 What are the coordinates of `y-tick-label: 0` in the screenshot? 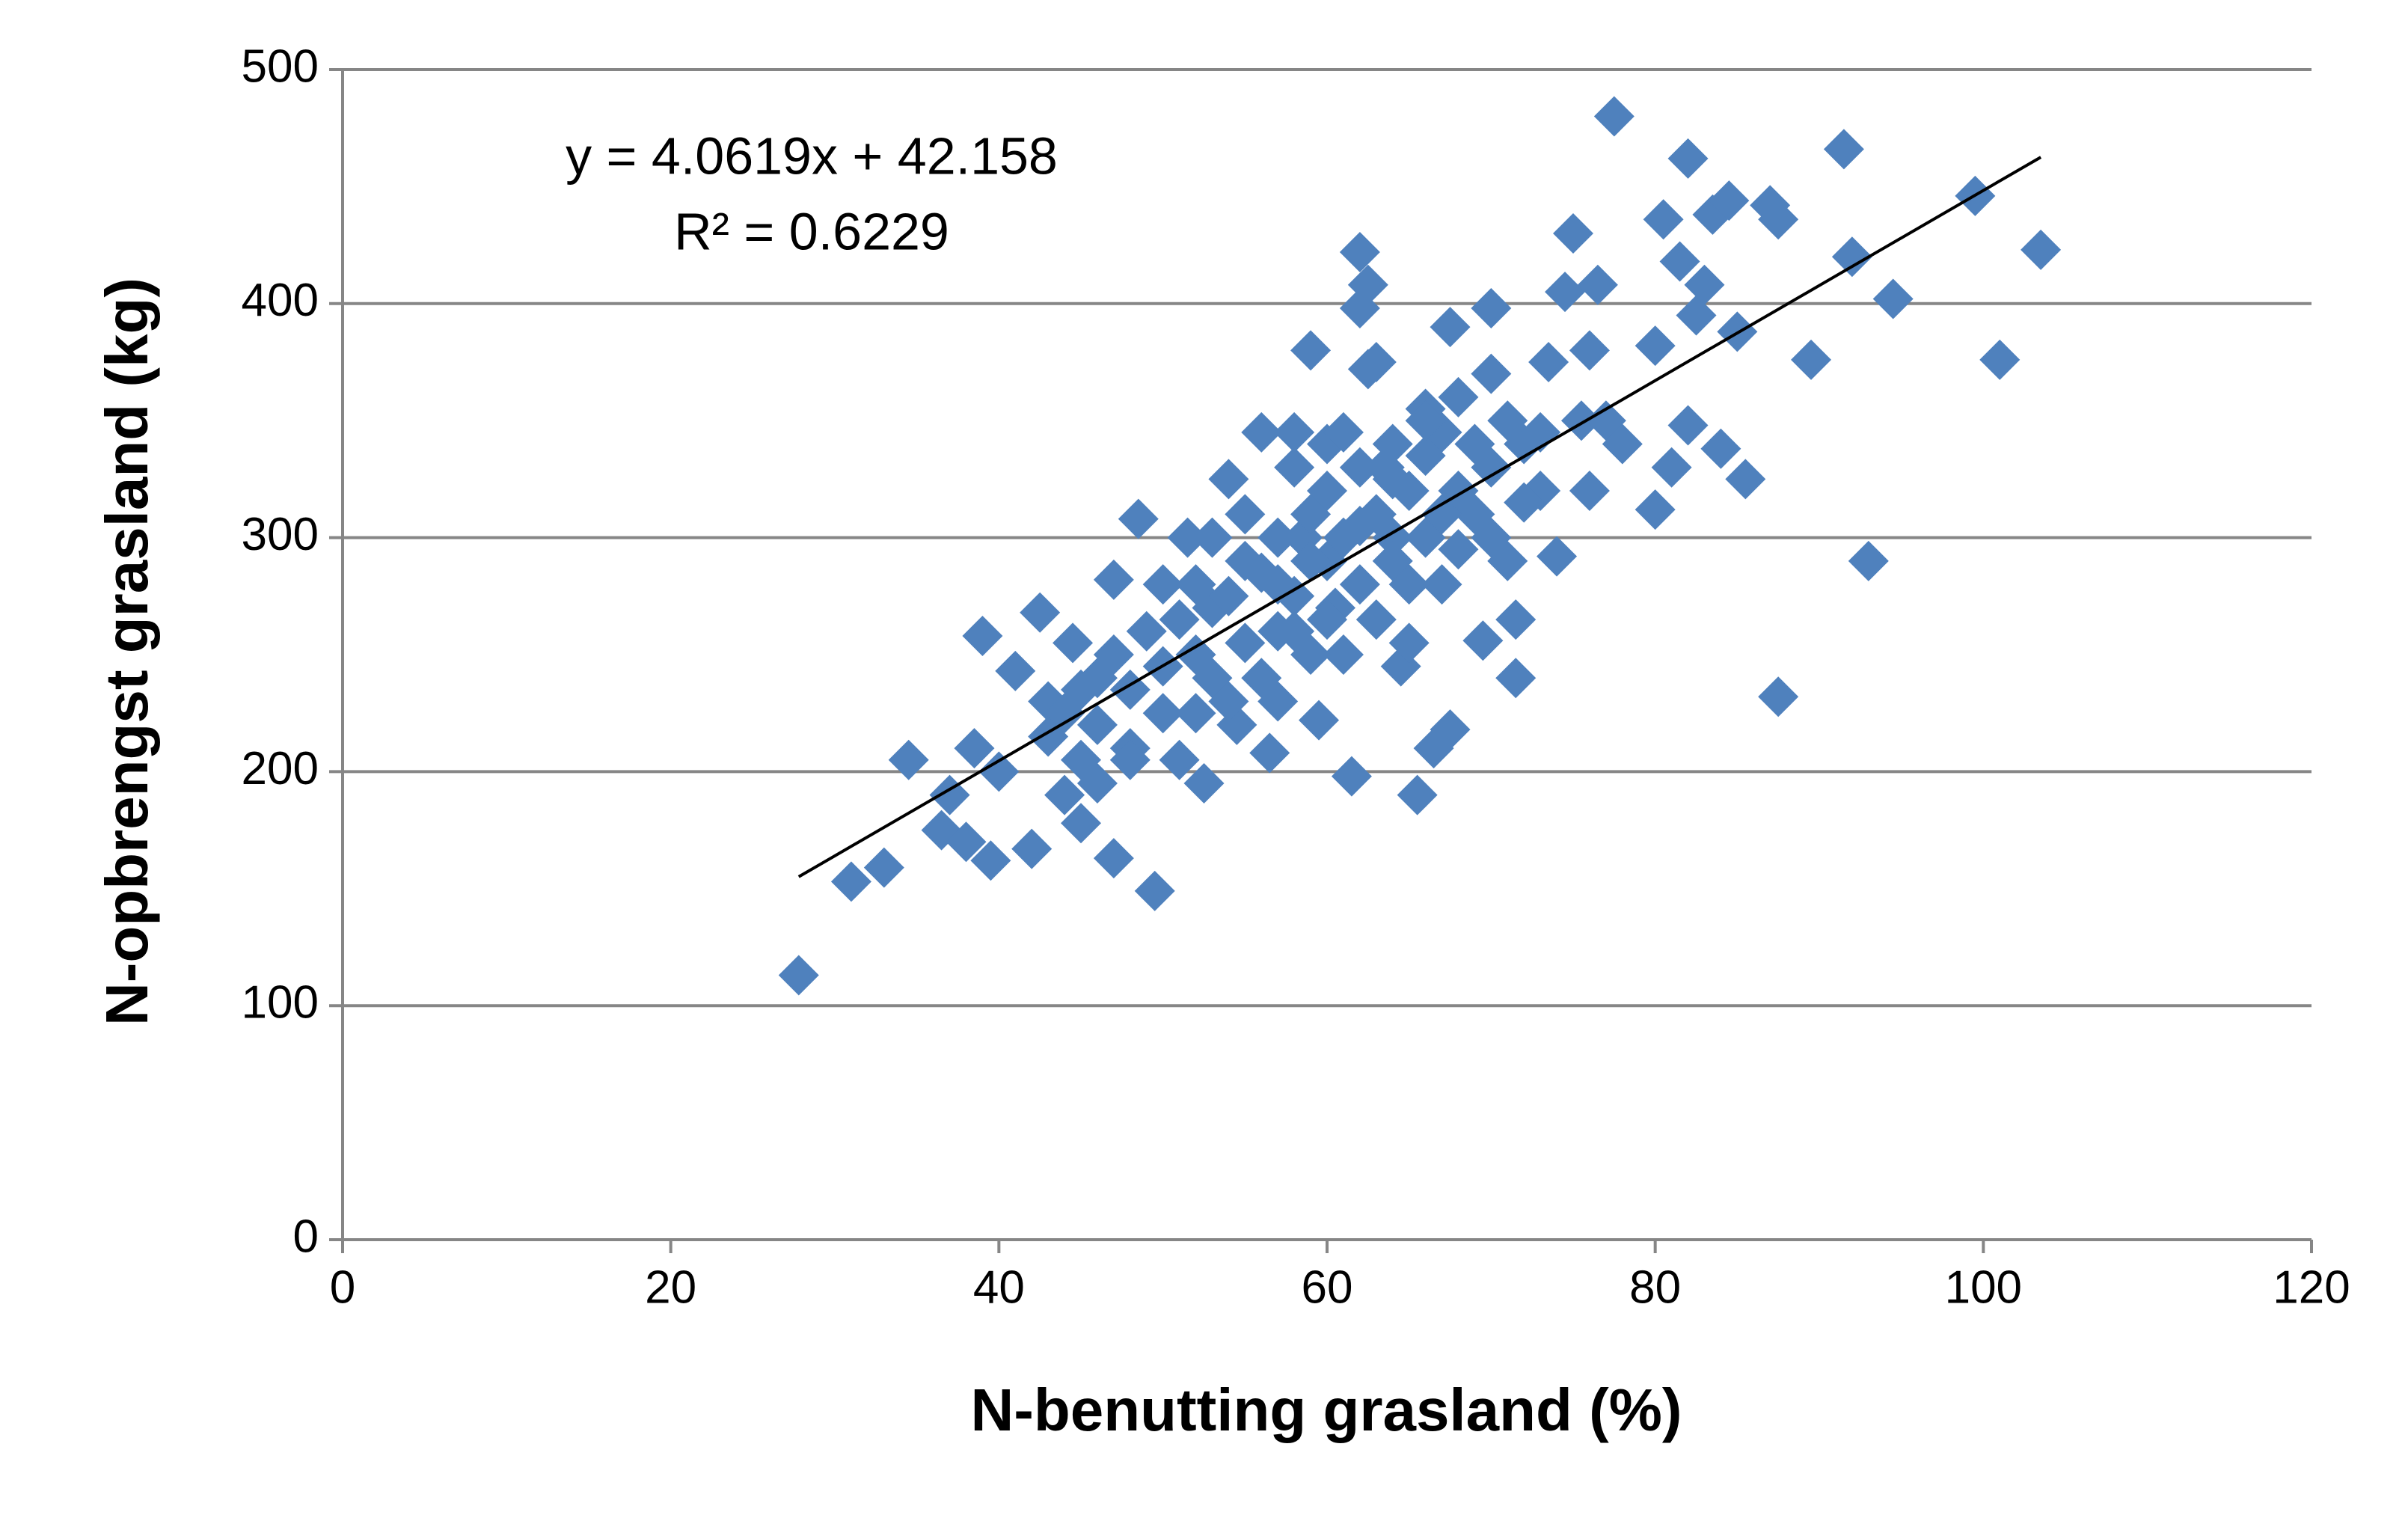 It's located at (306, 1236).